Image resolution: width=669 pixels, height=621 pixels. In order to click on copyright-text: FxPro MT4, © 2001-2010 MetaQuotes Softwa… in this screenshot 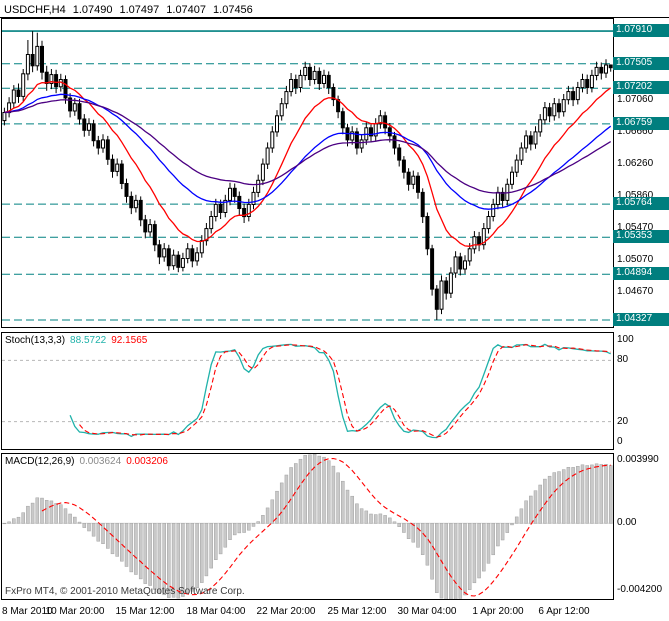, I will do `click(125, 591)`.